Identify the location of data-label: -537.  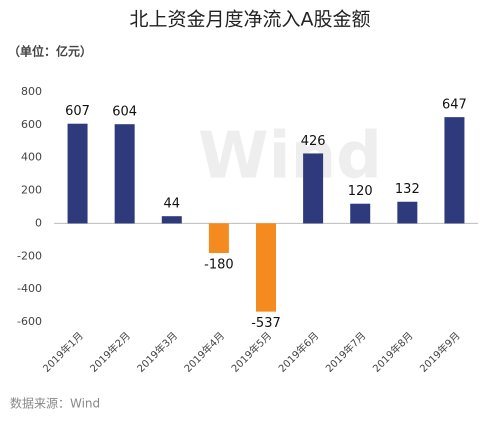
(266, 323).